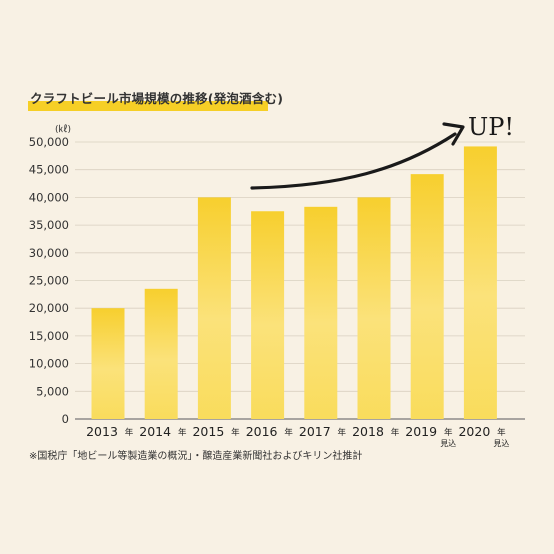  I want to click on title-highlight, so click(148, 106).